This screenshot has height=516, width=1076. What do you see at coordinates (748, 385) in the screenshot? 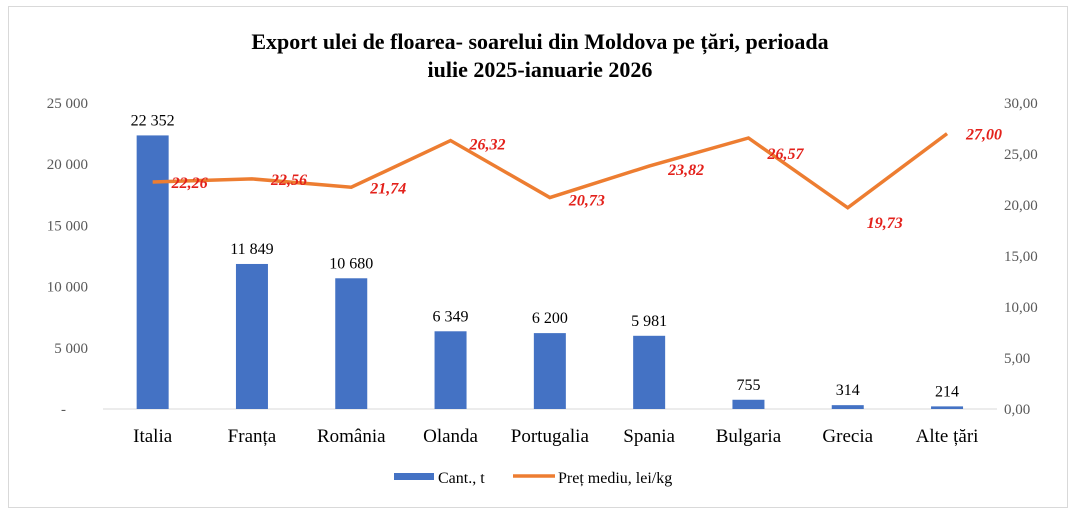
I see `bar-data-label: 755` at bounding box center [748, 385].